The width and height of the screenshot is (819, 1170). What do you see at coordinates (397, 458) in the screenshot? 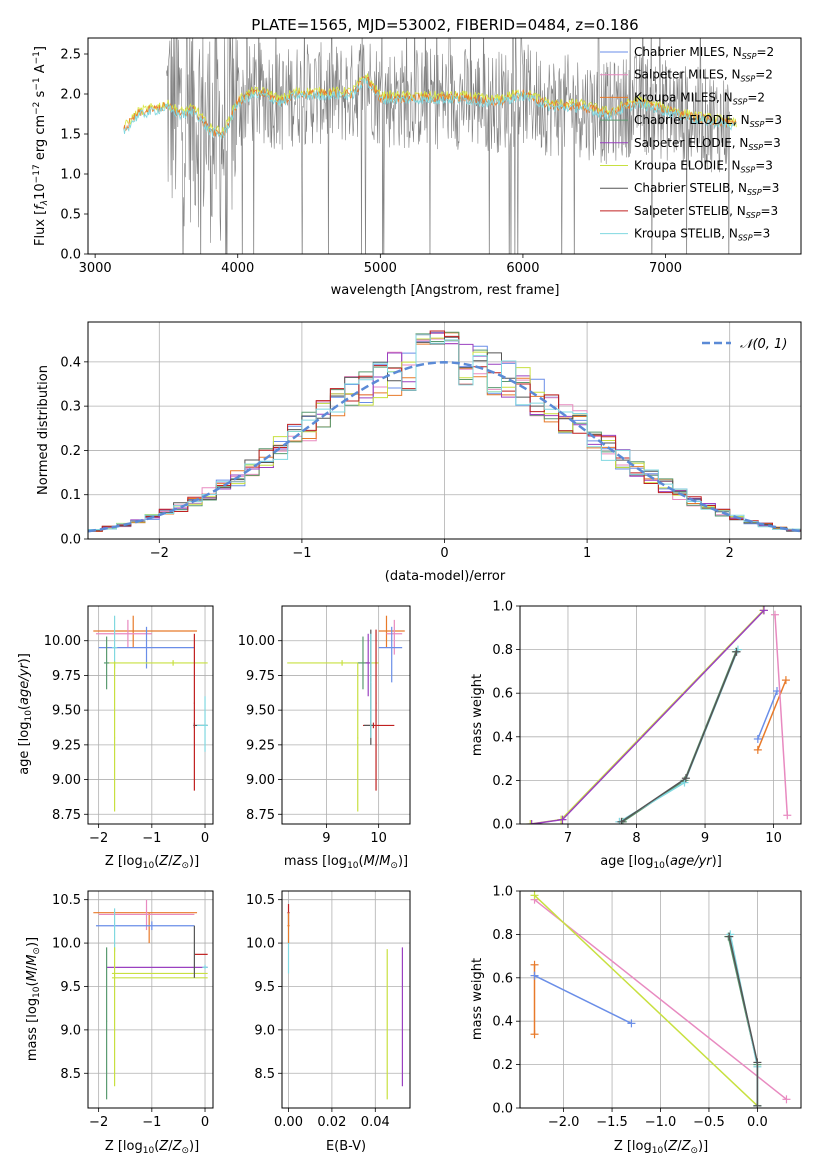
I see `histogram-ticks: −2 −1 0 1 2 0.0 0.1 0.2 0.3 0.4` at bounding box center [397, 458].